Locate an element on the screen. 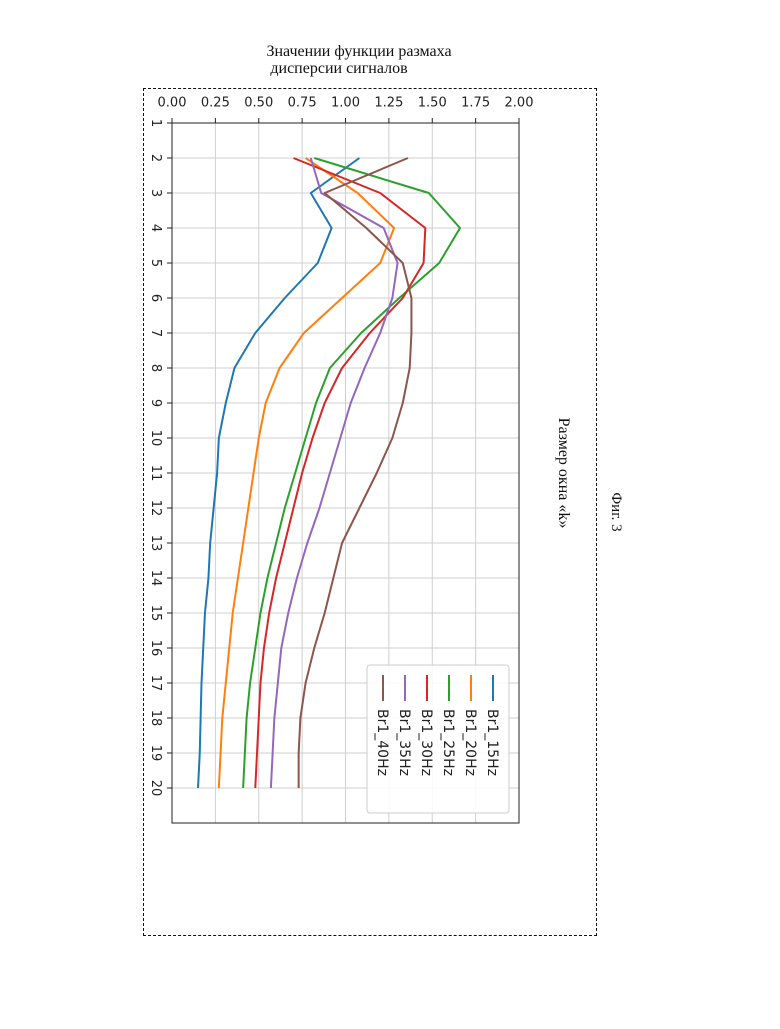 This screenshot has width=780, height=1029. legend-label: Br1_20Hz is located at coordinates (470, 742).